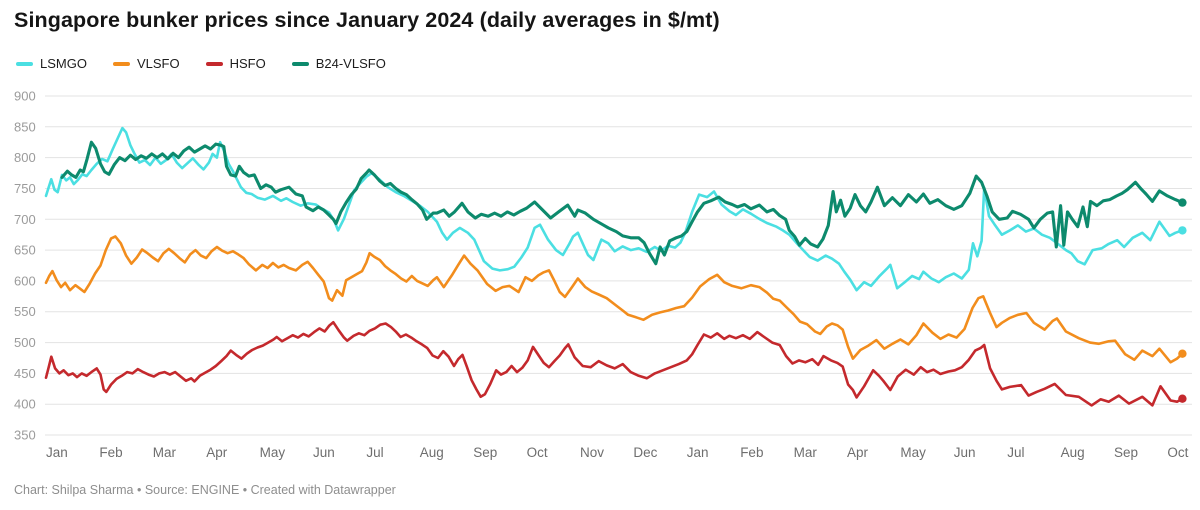  I want to click on x-axis-label-8: Sep, so click(485, 452).